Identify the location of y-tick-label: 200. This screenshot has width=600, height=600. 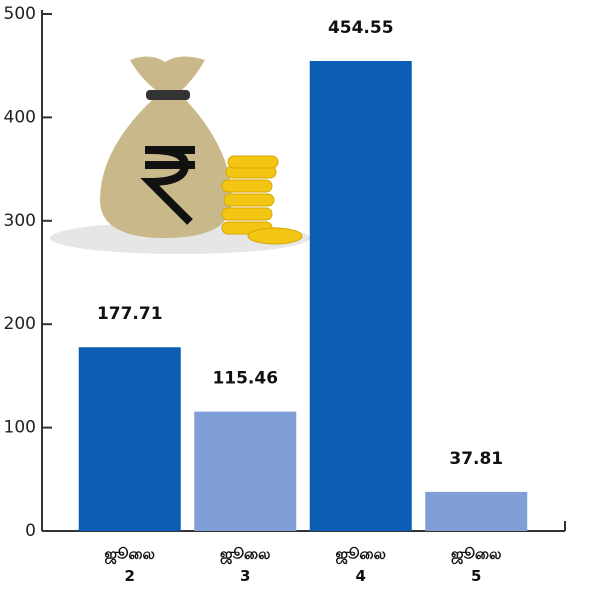
(20, 324).